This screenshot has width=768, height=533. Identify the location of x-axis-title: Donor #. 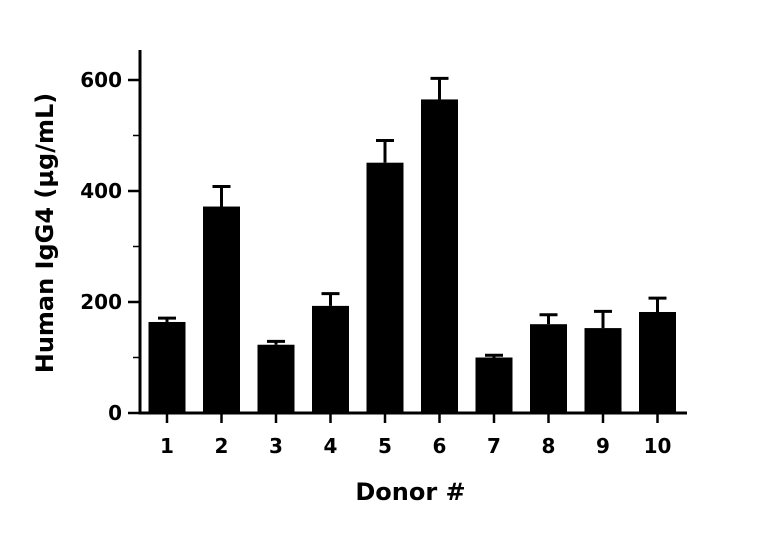
(410, 492).